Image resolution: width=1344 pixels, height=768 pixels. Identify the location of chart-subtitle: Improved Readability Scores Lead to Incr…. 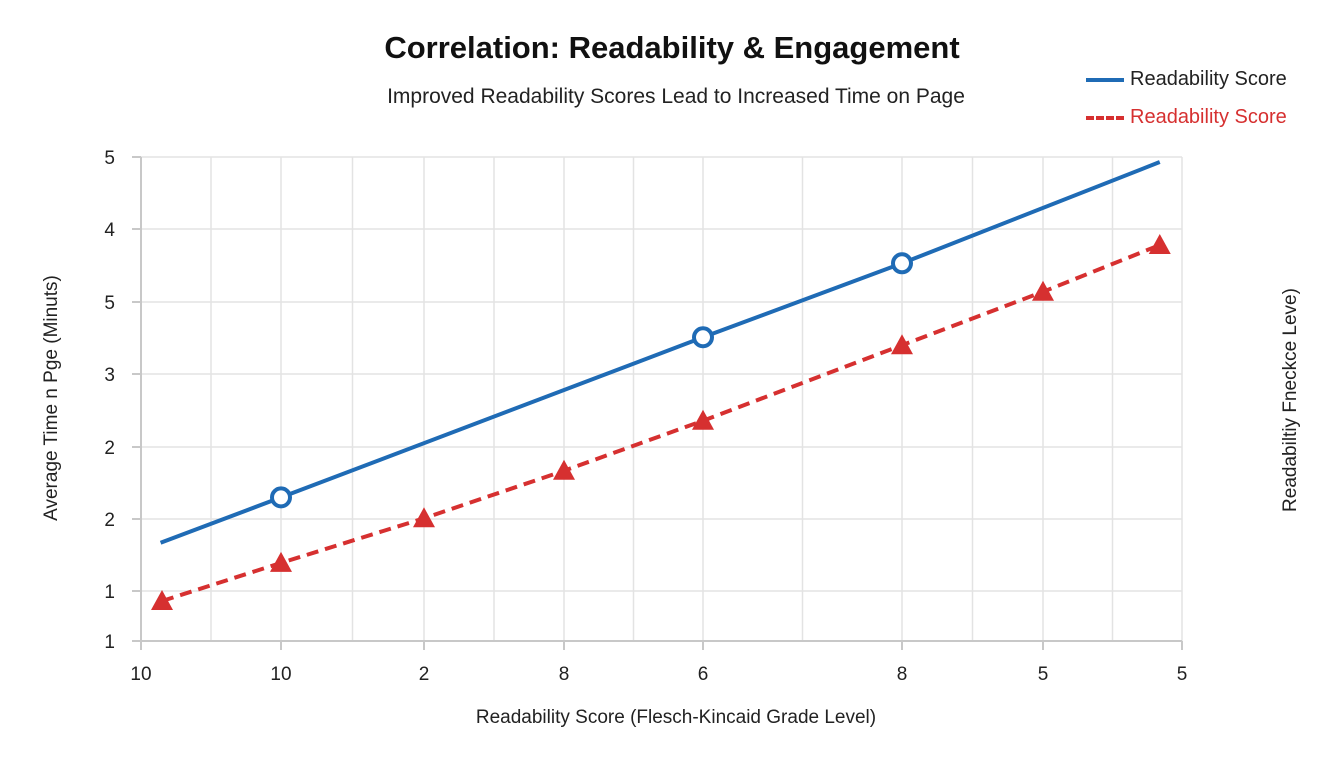
(676, 96).